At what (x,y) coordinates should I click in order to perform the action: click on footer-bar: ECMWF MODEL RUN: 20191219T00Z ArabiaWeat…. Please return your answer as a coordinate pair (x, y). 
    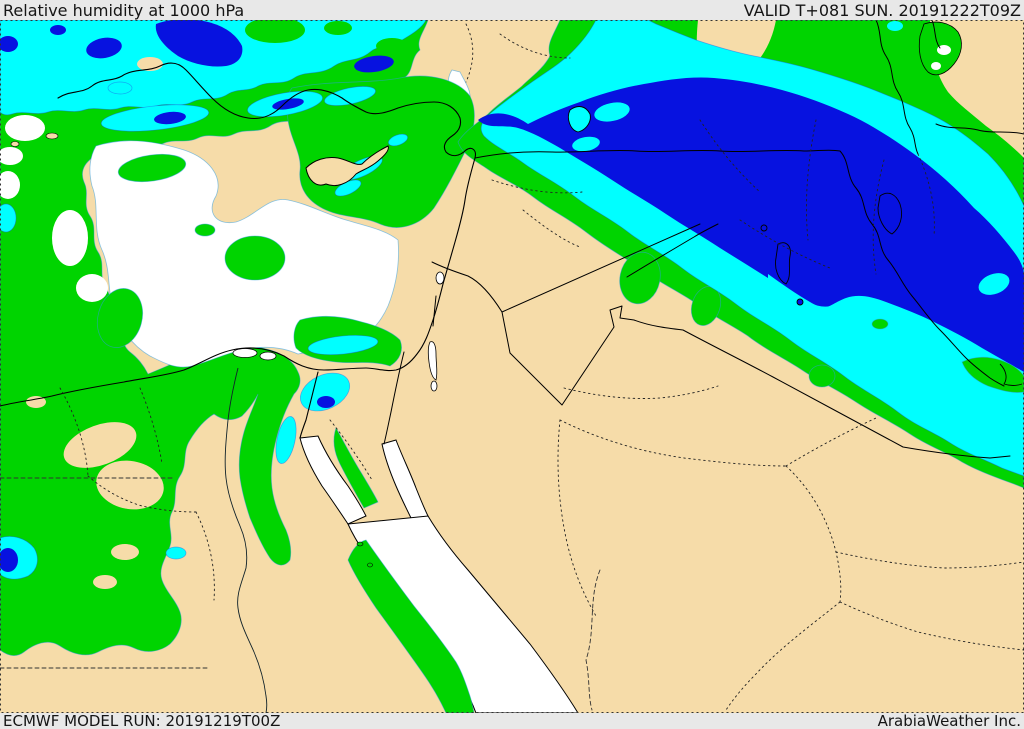
    Looking at the image, I should click on (512, 721).